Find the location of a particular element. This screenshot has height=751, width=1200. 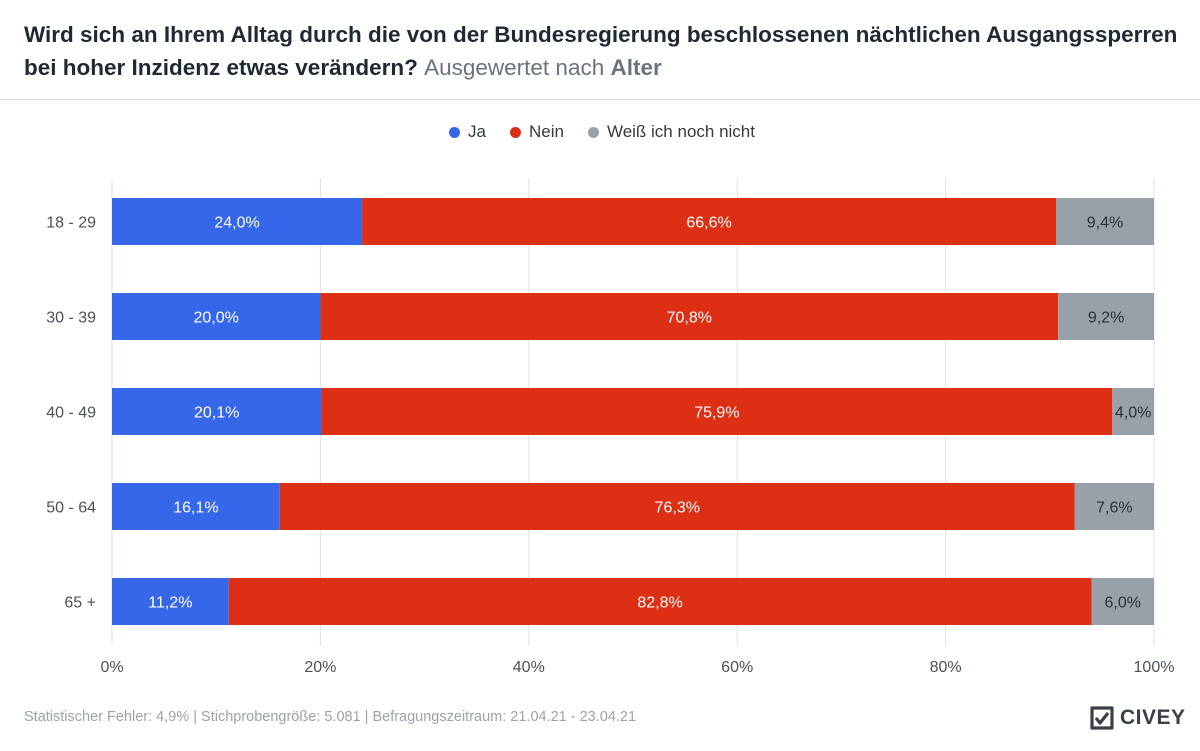

data-label: 6,0% is located at coordinates (1123, 603).